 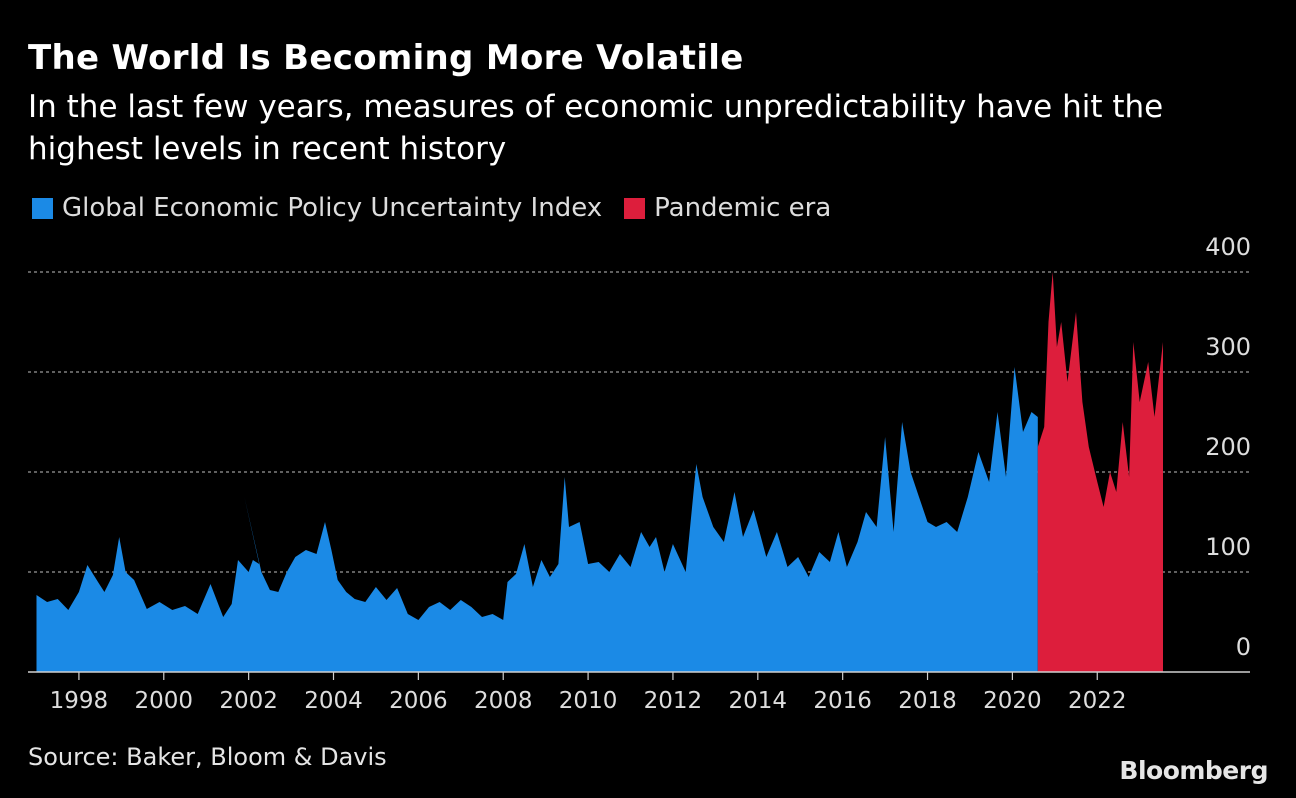 I want to click on source-note: Source: Baker, Bloom & Davis, so click(x=207, y=757).